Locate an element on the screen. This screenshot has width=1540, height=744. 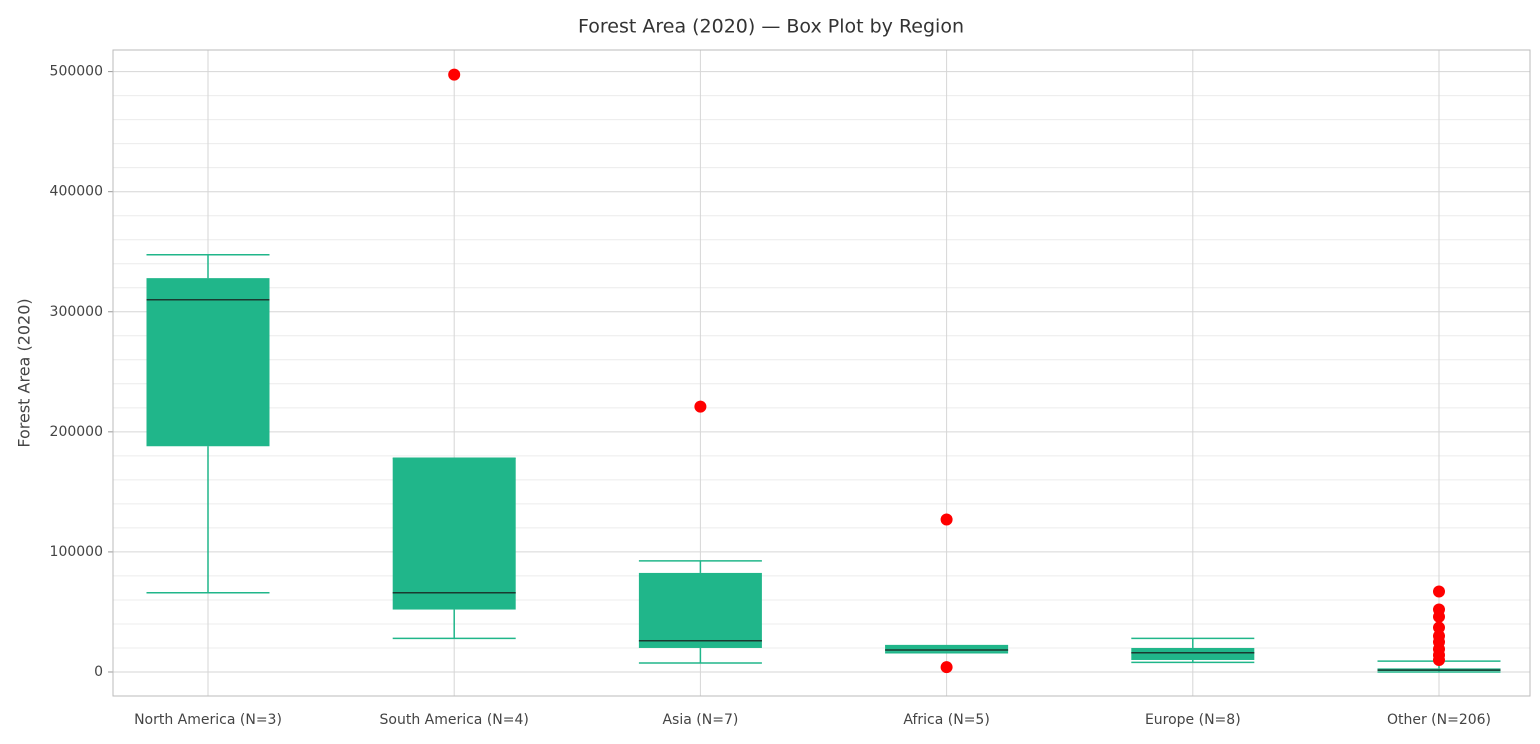
x-tick-label: Africa (N=5) is located at coordinates (946, 720).